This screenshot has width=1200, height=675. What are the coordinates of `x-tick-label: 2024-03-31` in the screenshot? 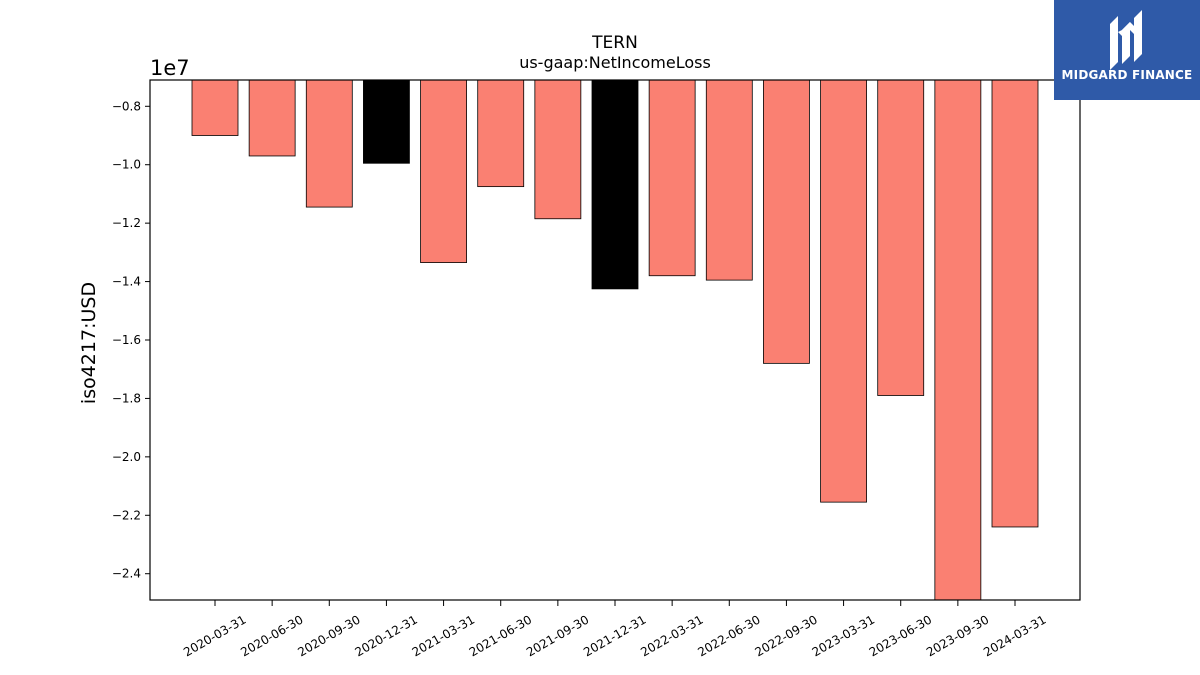 It's located at (1014, 635).